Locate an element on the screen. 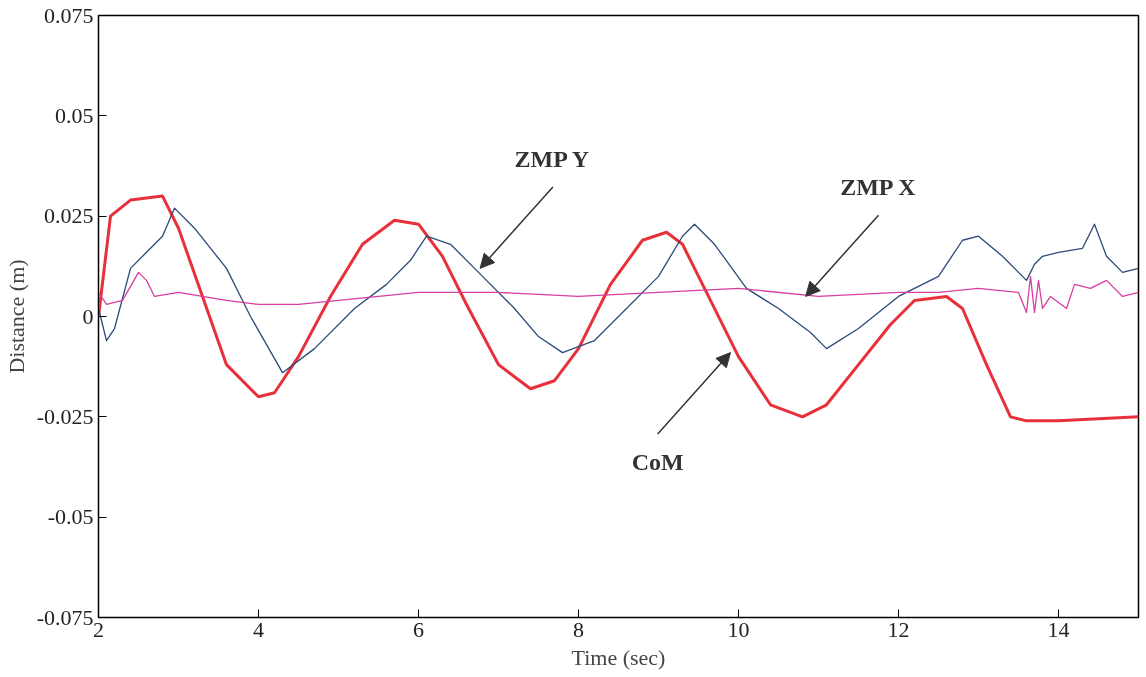 This screenshot has height=677, width=1146. x-tick-label: 4 is located at coordinates (258, 629).